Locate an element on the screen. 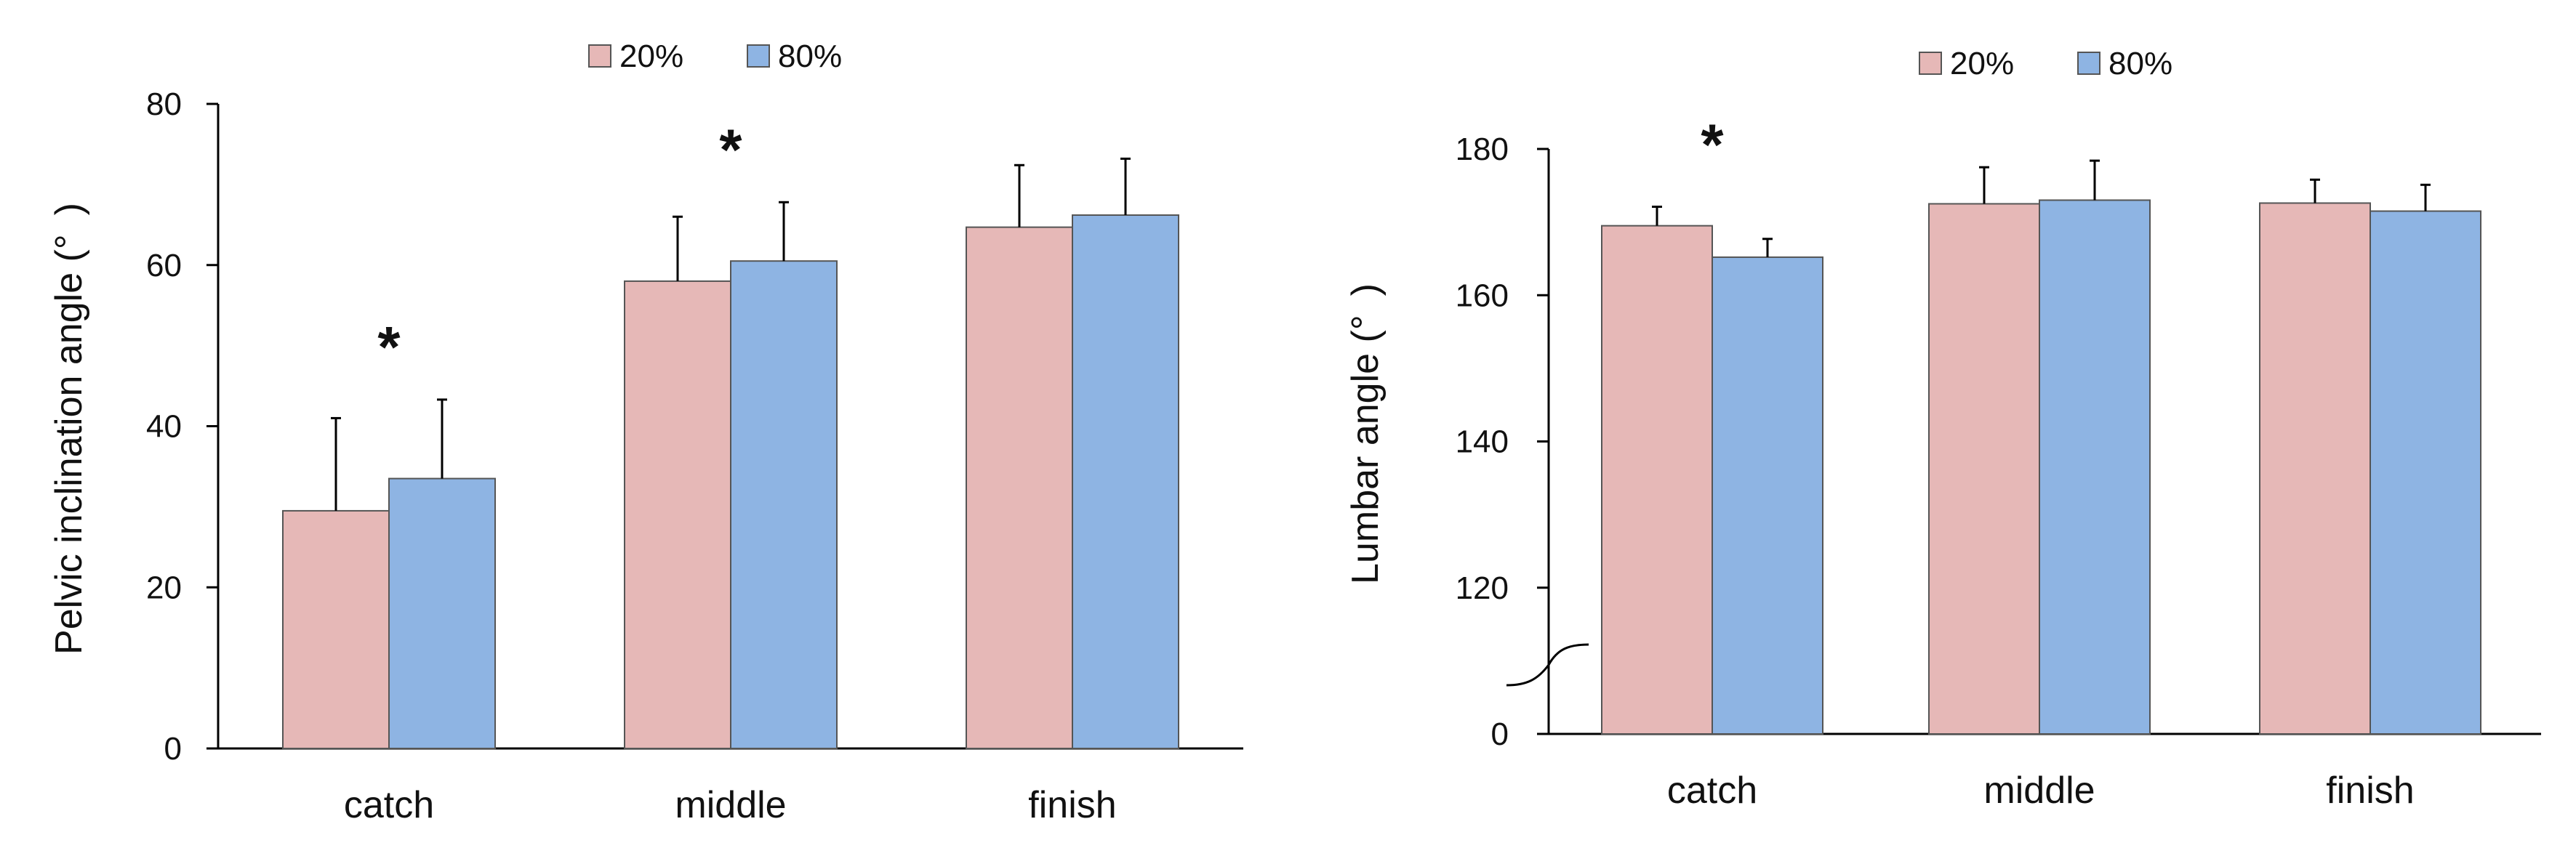 This screenshot has height=864, width=2576. y-tick-label: 140 is located at coordinates (1482, 442).